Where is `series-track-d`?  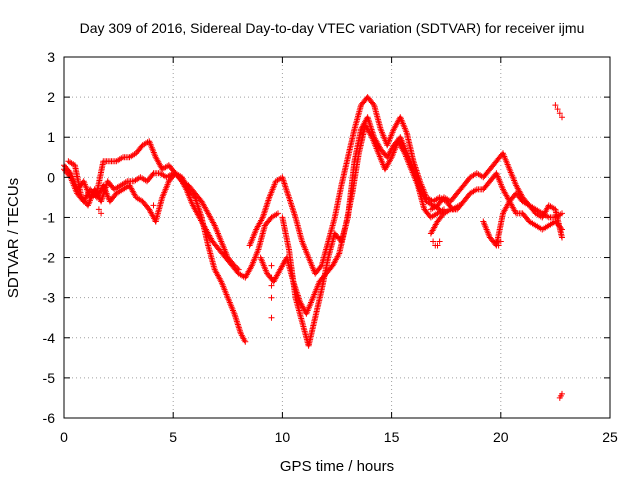
series-track-d is located at coordinates (354, 185).